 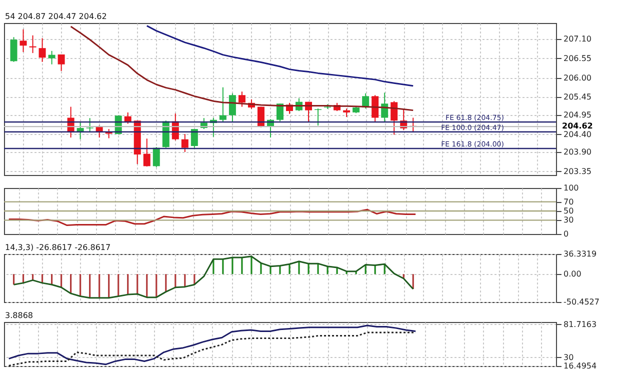 I want to click on y-tick-label: 206.00, so click(x=578, y=77).